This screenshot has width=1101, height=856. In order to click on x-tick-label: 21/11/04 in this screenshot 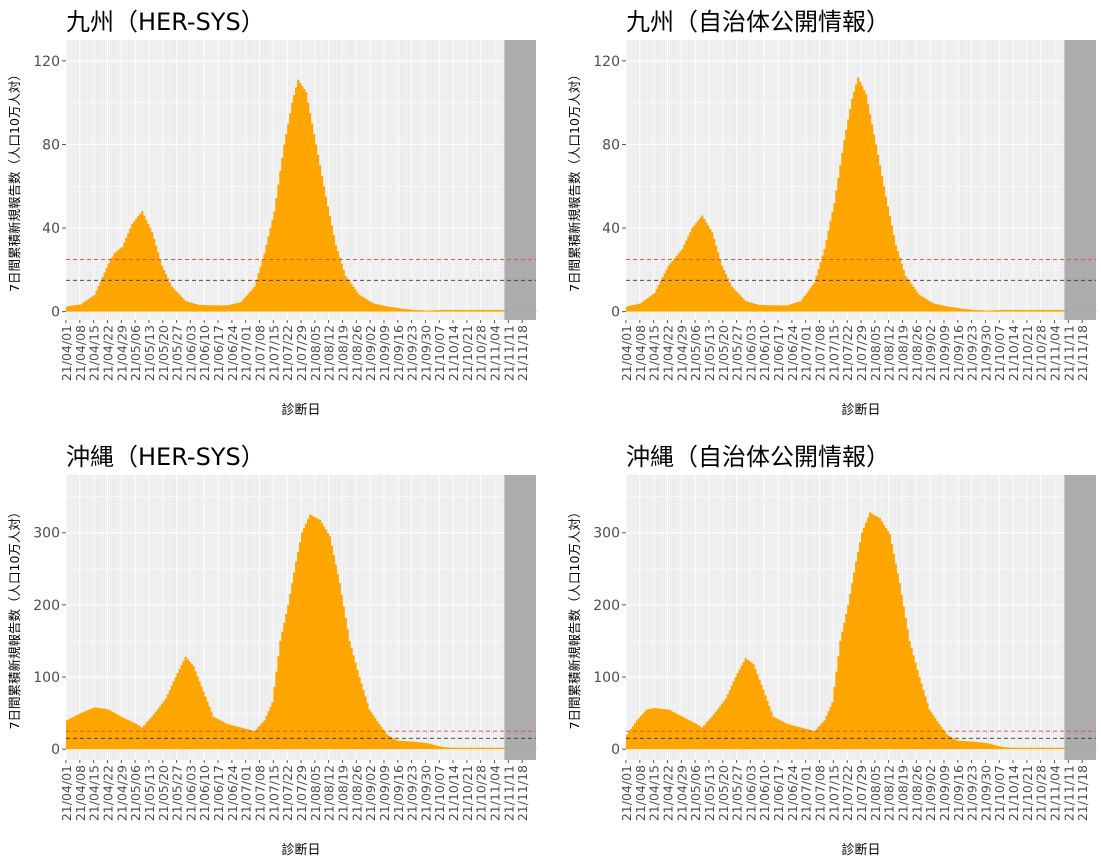, I will do `click(495, 353)`.